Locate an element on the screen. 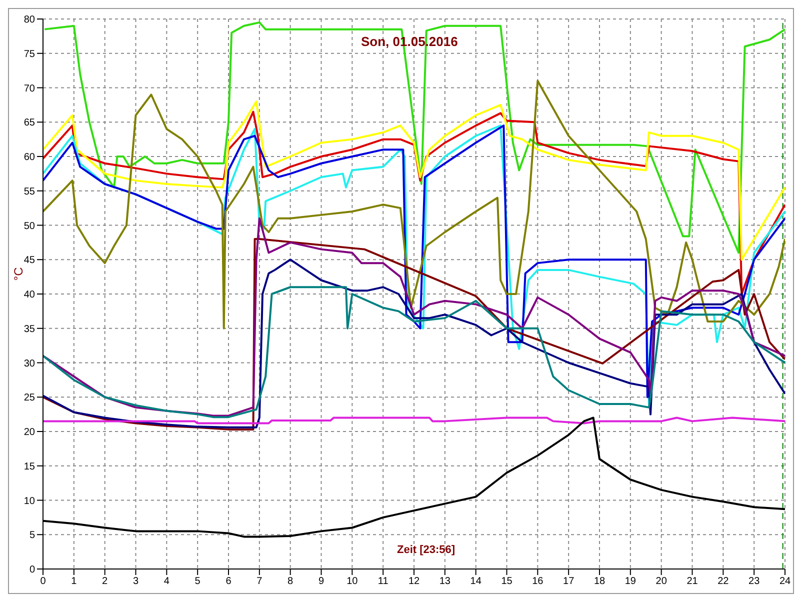 The image size is (800, 600). x-tick-label: 15 is located at coordinates (507, 582).